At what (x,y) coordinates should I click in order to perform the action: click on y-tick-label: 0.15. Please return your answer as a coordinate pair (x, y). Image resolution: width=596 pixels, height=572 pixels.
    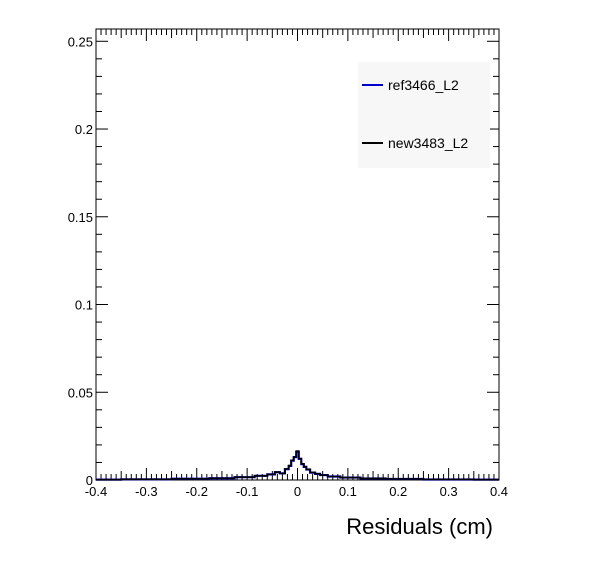
    Looking at the image, I should click on (80, 217).